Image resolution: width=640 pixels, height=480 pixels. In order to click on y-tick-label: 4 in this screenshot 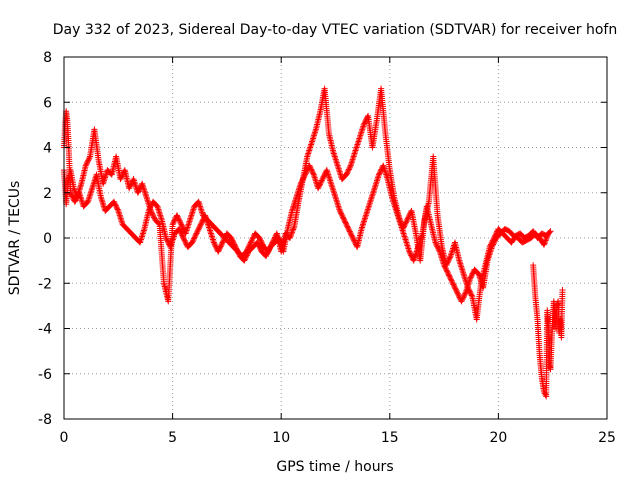, I will do `click(47, 149)`.